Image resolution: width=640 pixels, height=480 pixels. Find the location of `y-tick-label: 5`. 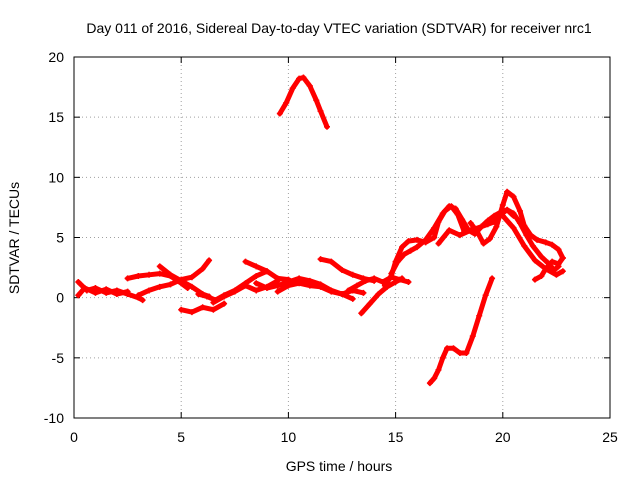

y-tick-label: 5 is located at coordinates (60, 238).